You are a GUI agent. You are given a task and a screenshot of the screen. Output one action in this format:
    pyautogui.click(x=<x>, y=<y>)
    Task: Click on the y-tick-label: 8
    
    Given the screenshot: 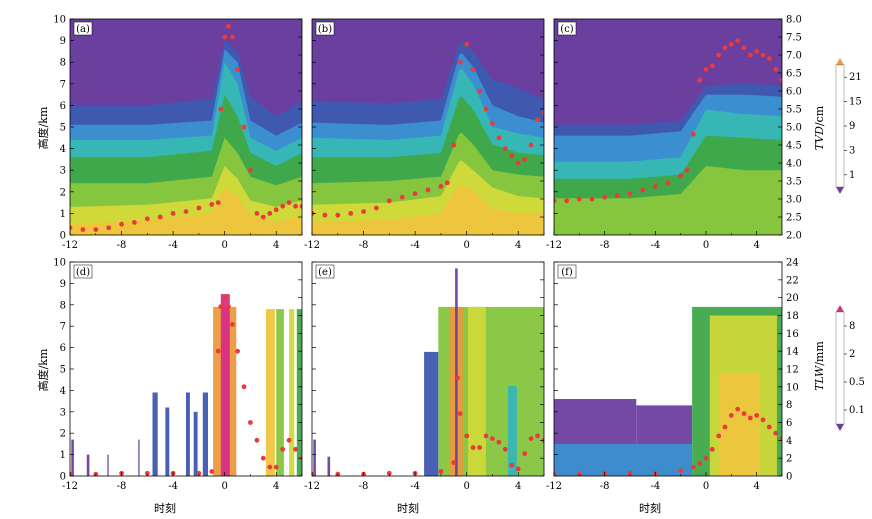 What is the action you would take?
    pyautogui.click(x=63, y=63)
    